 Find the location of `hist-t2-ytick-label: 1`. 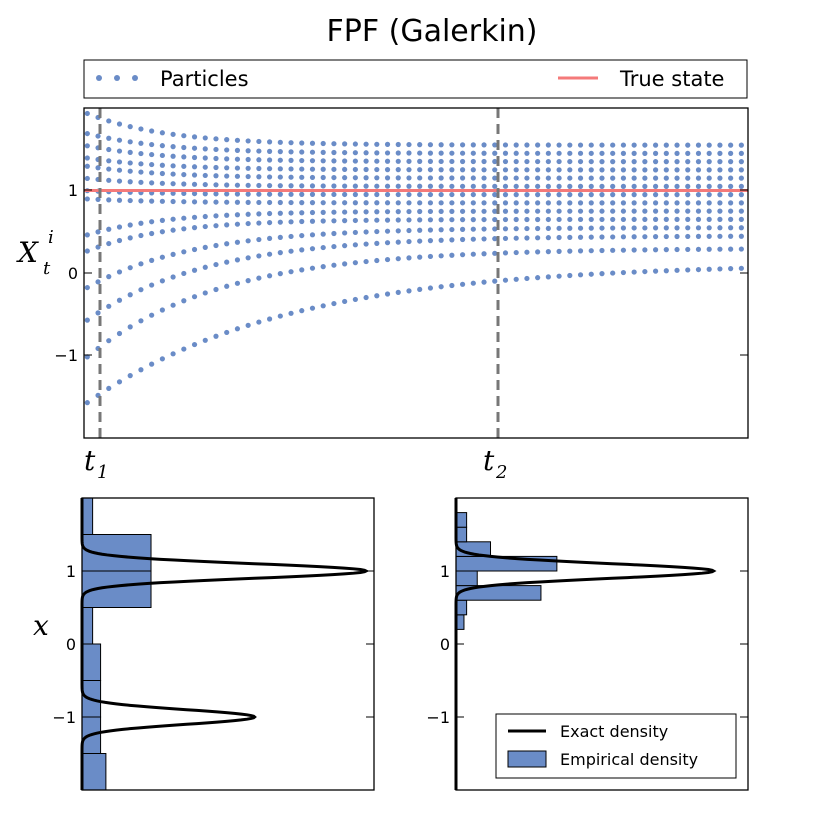

hist-t2-ytick-label: 1 is located at coordinates (445, 571).